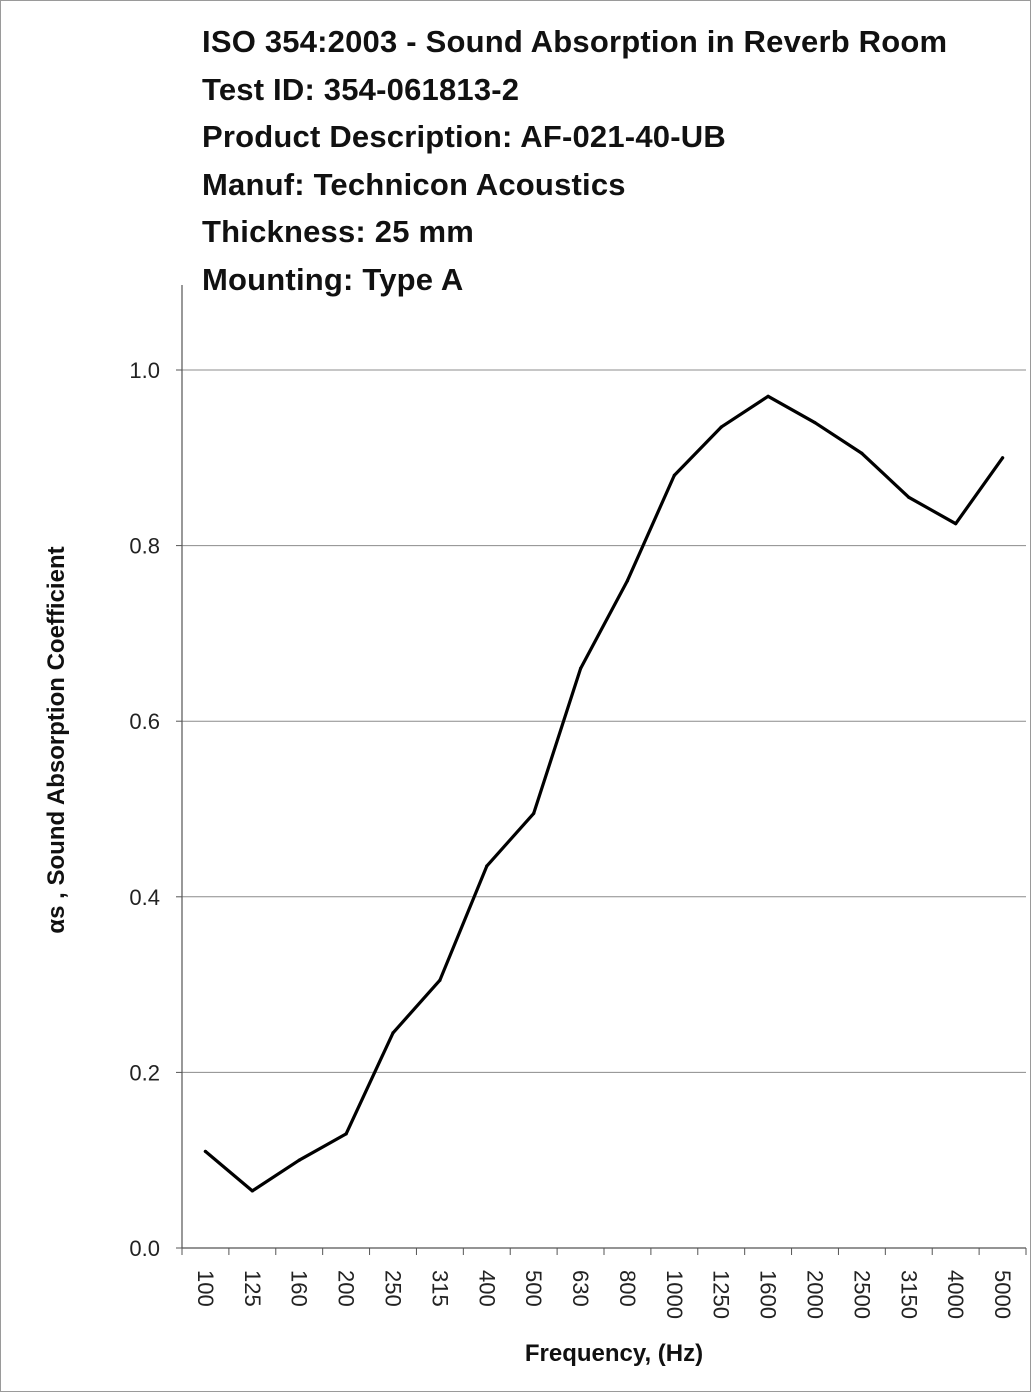  What do you see at coordinates (674, 1294) in the screenshot?
I see `x-tick-label: 1000` at bounding box center [674, 1294].